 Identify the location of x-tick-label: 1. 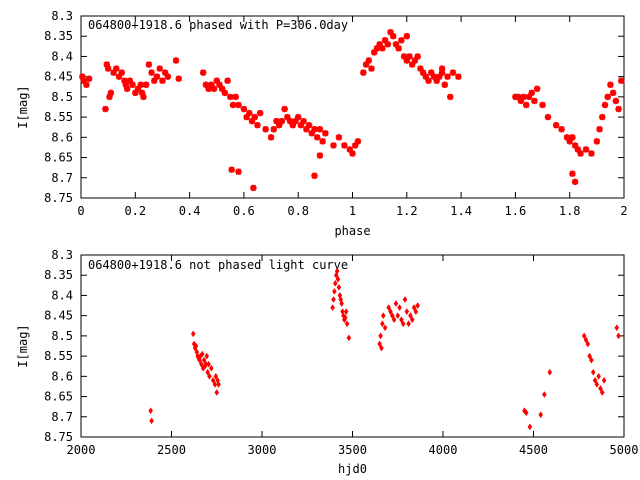
(352, 211).